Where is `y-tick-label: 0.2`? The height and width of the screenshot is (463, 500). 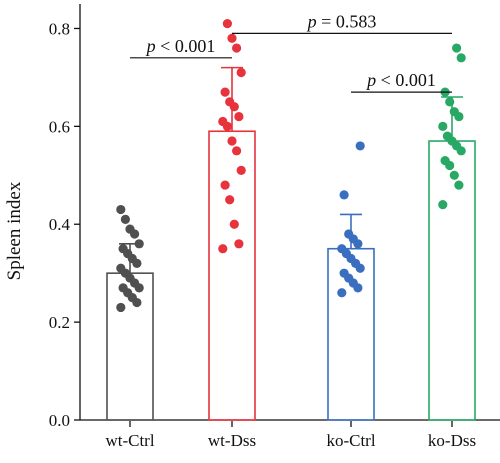 y-tick-label: 0.2 is located at coordinates (59, 322).